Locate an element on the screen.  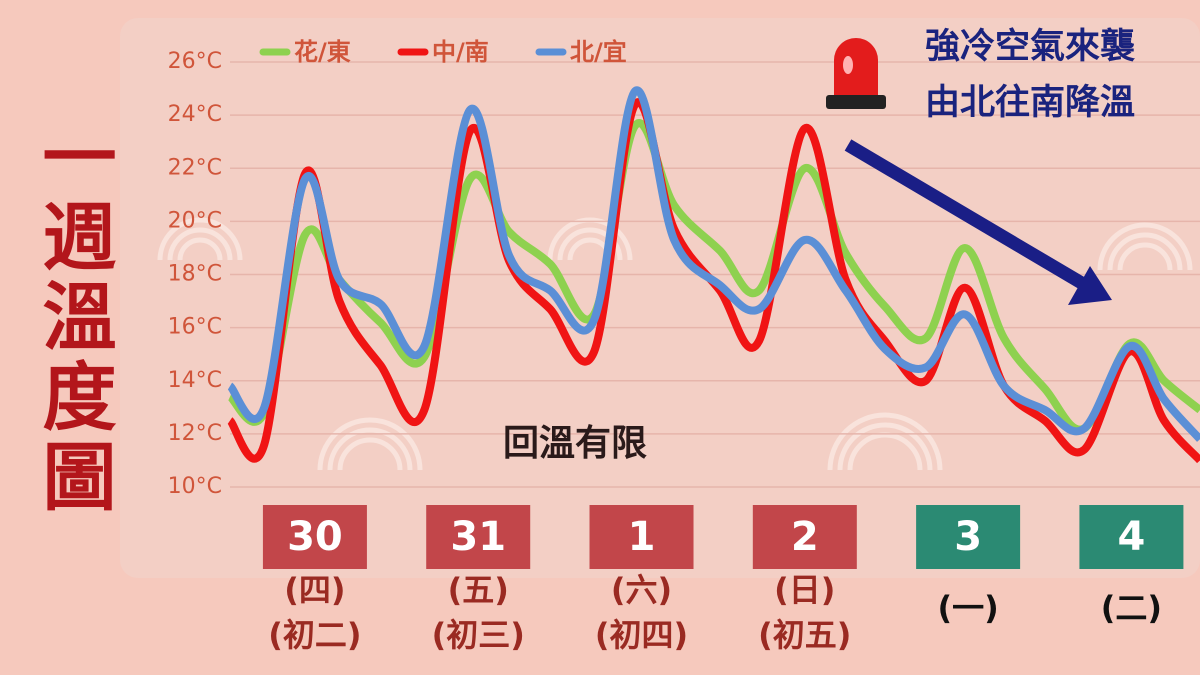
weekday-label: (四) is located at coordinates (314, 590).